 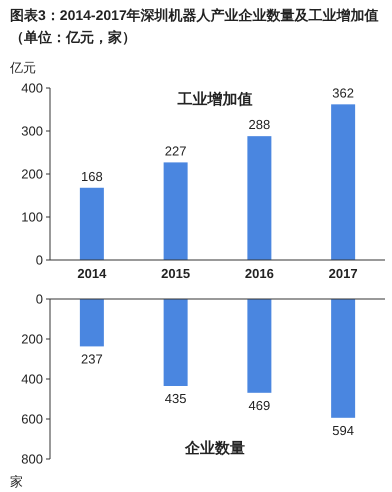 What do you see at coordinates (22, 67) in the screenshot?
I see `y-axis-title: 亿元` at bounding box center [22, 67].